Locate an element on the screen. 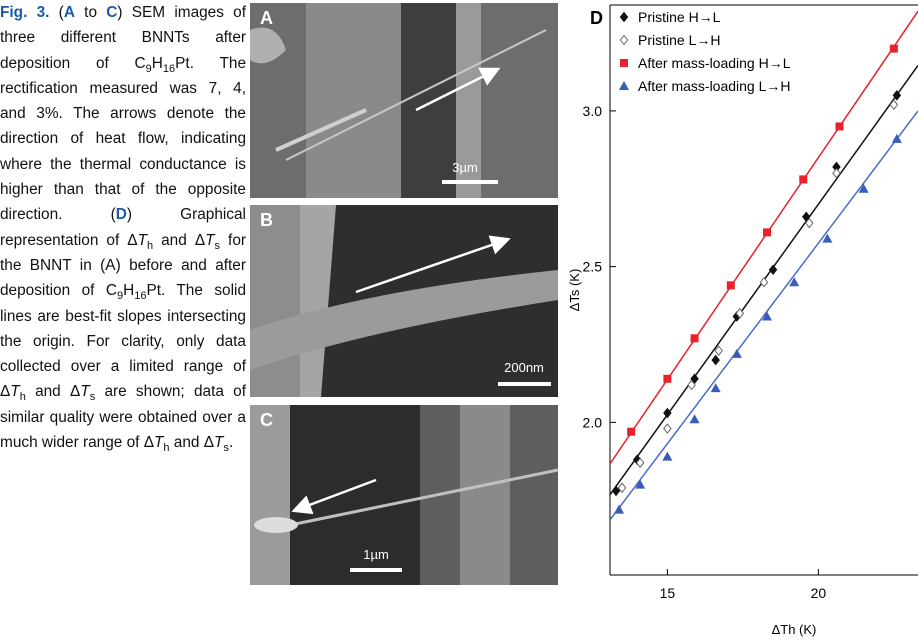  caption-text: A is located at coordinates (69, 12).